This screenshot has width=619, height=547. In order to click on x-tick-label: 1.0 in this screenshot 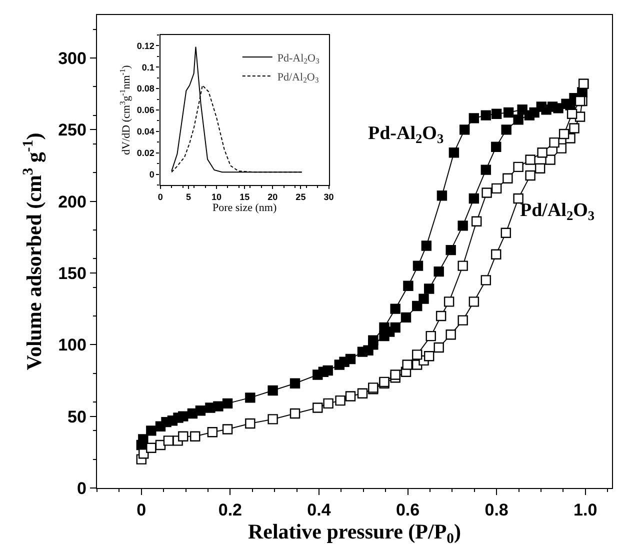, I will do `click(586, 510)`.